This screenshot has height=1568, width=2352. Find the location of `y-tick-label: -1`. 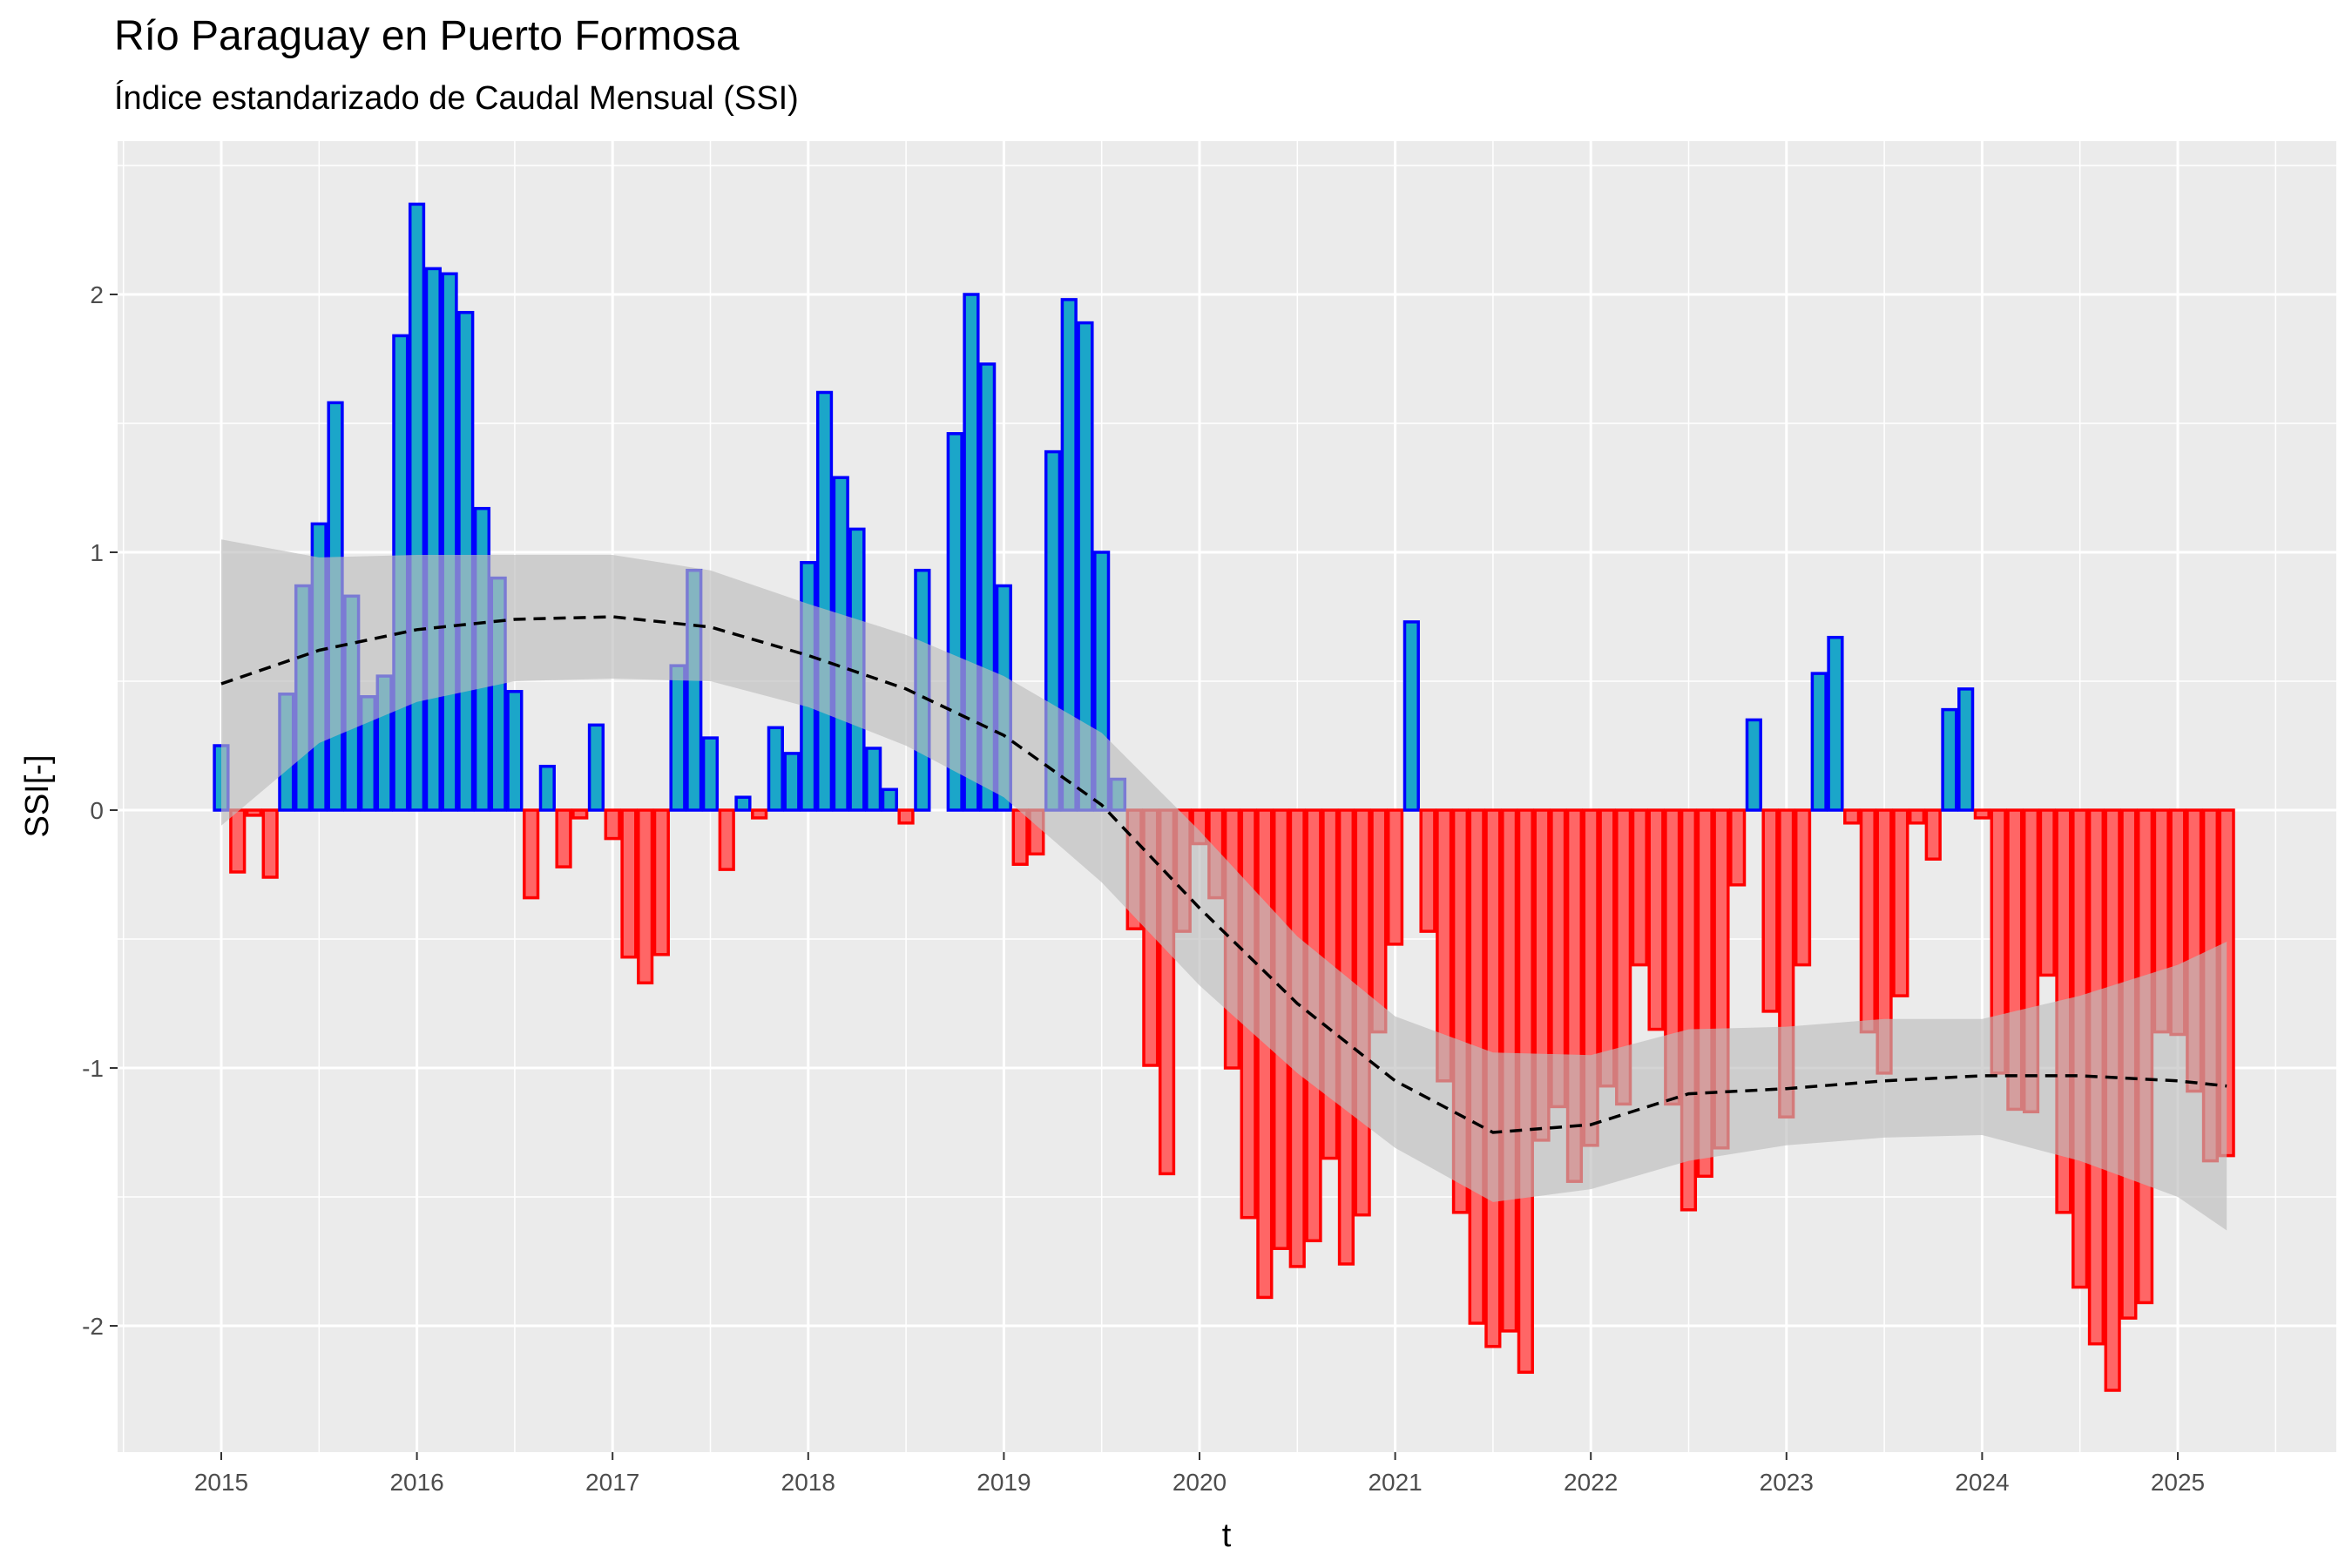

y-tick-label: -1 is located at coordinates (93, 1068).